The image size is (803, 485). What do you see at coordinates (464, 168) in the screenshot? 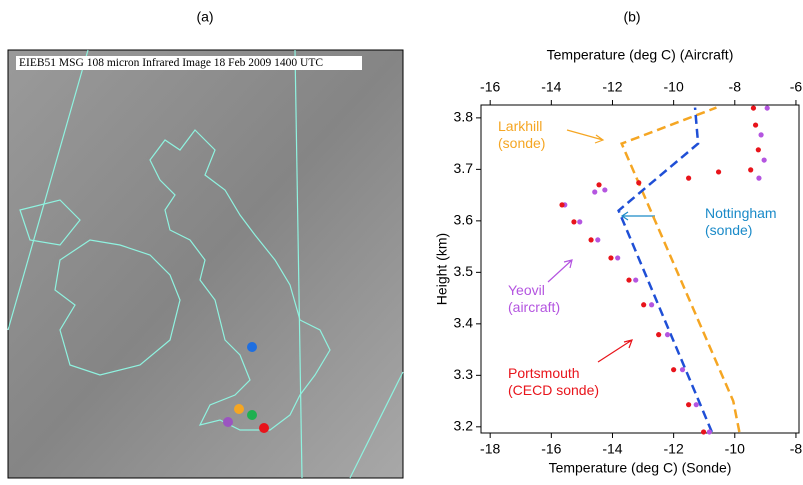
I see `y-tick-label: 3.7` at bounding box center [464, 168].